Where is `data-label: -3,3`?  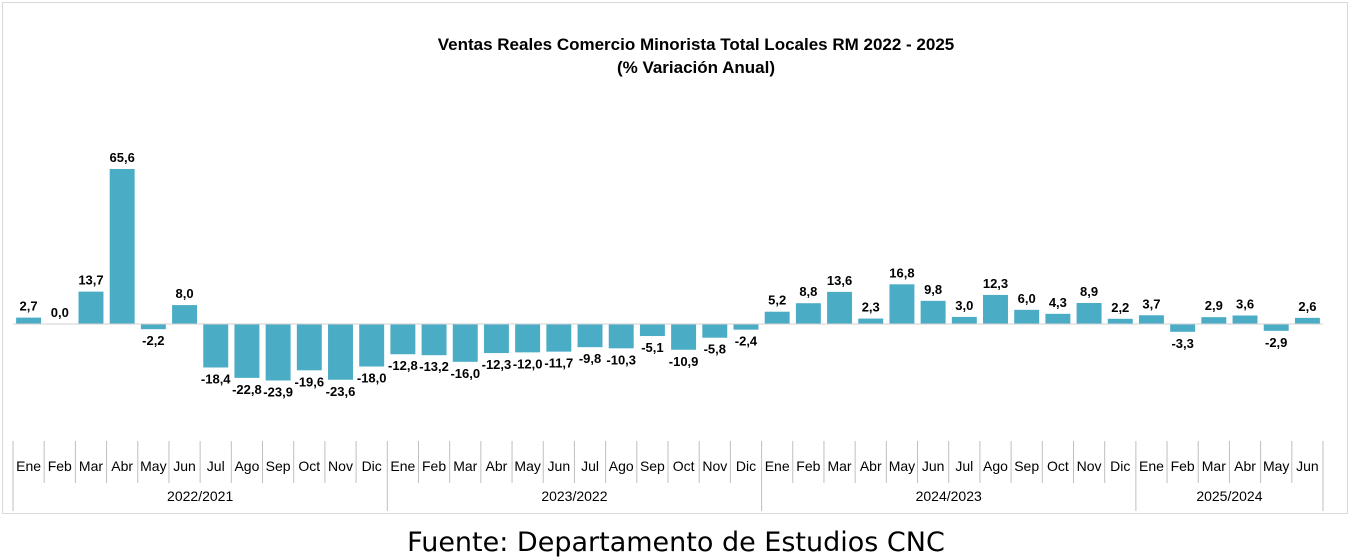 data-label: -3,3 is located at coordinates (1182, 343).